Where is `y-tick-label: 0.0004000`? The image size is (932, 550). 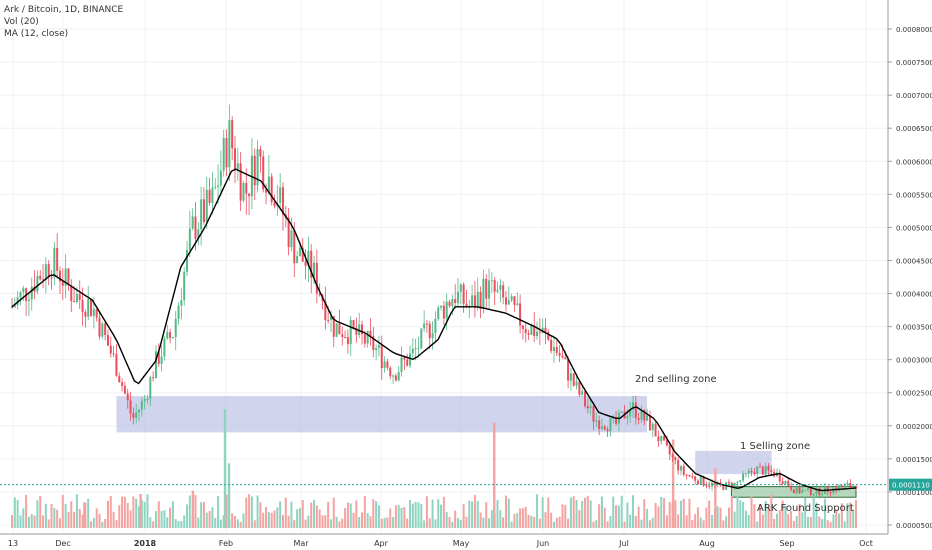 y-tick-label: 0.0004000 is located at coordinates (914, 295).